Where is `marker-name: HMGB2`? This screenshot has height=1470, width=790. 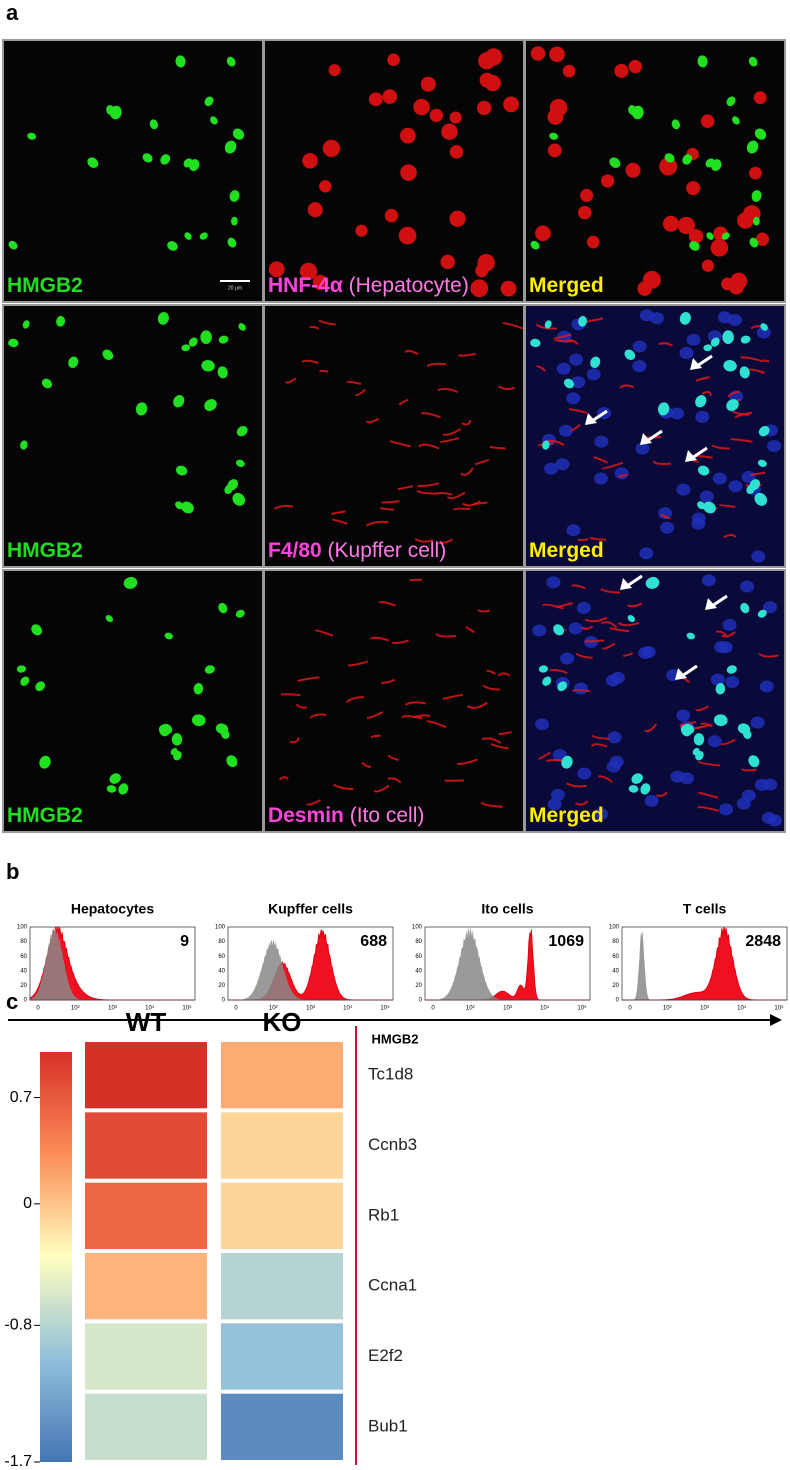
marker-name: HMGB2 is located at coordinates (45, 550).